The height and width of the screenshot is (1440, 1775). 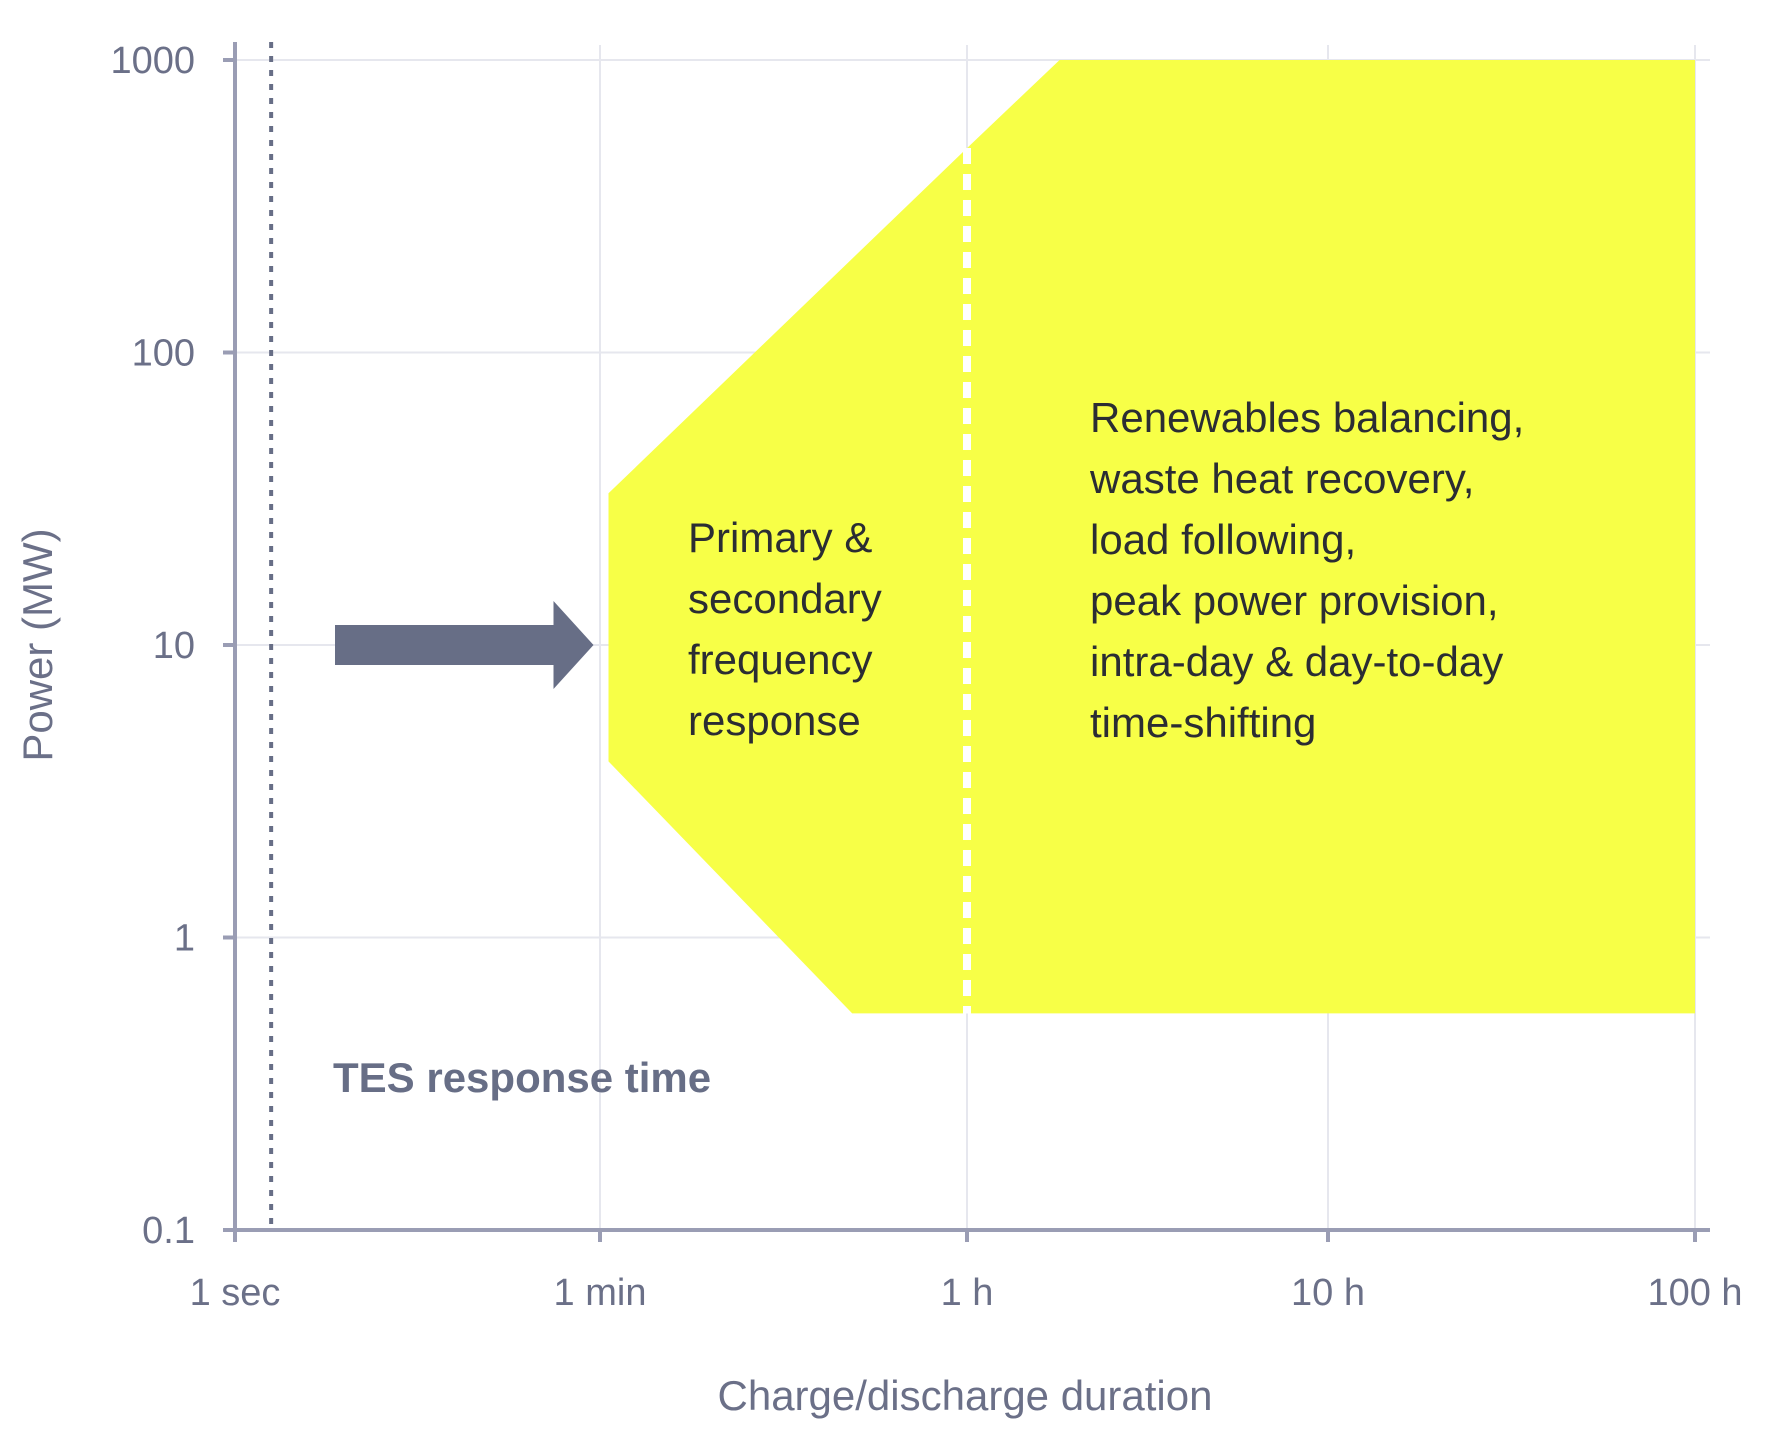 I want to click on y-tick-label: 100, so click(x=163, y=354).